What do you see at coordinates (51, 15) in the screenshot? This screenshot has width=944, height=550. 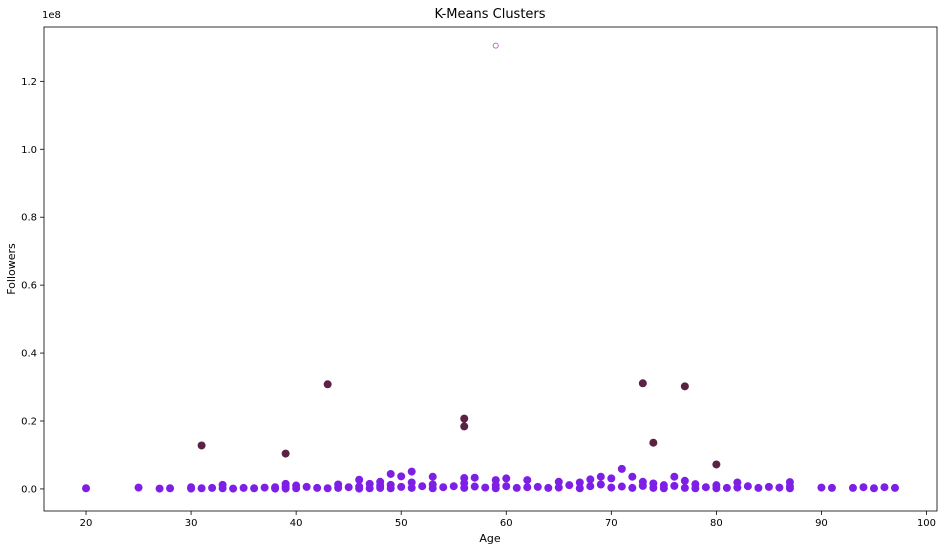 I see `y-axis-offset-label: 1e8` at bounding box center [51, 15].